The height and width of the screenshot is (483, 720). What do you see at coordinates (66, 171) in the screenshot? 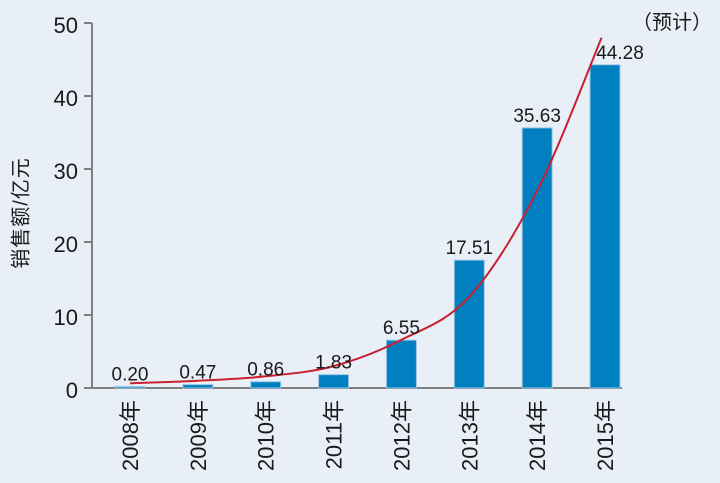
I see `y-tick-label: 30` at bounding box center [66, 171].